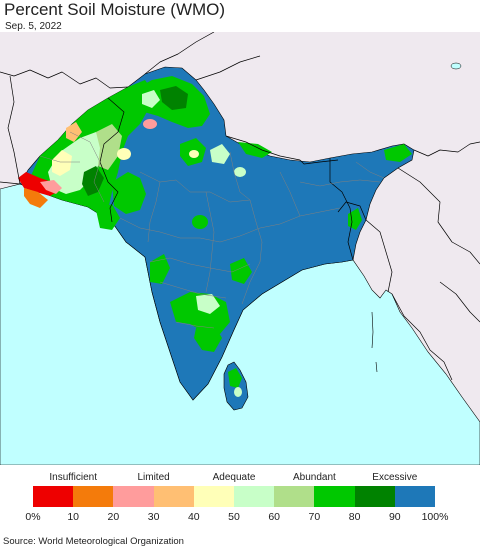 This screenshot has height=550, width=480. Describe the element at coordinates (33, 26) in the screenshot. I see `map-date: Sep. 5, 2022` at that location.